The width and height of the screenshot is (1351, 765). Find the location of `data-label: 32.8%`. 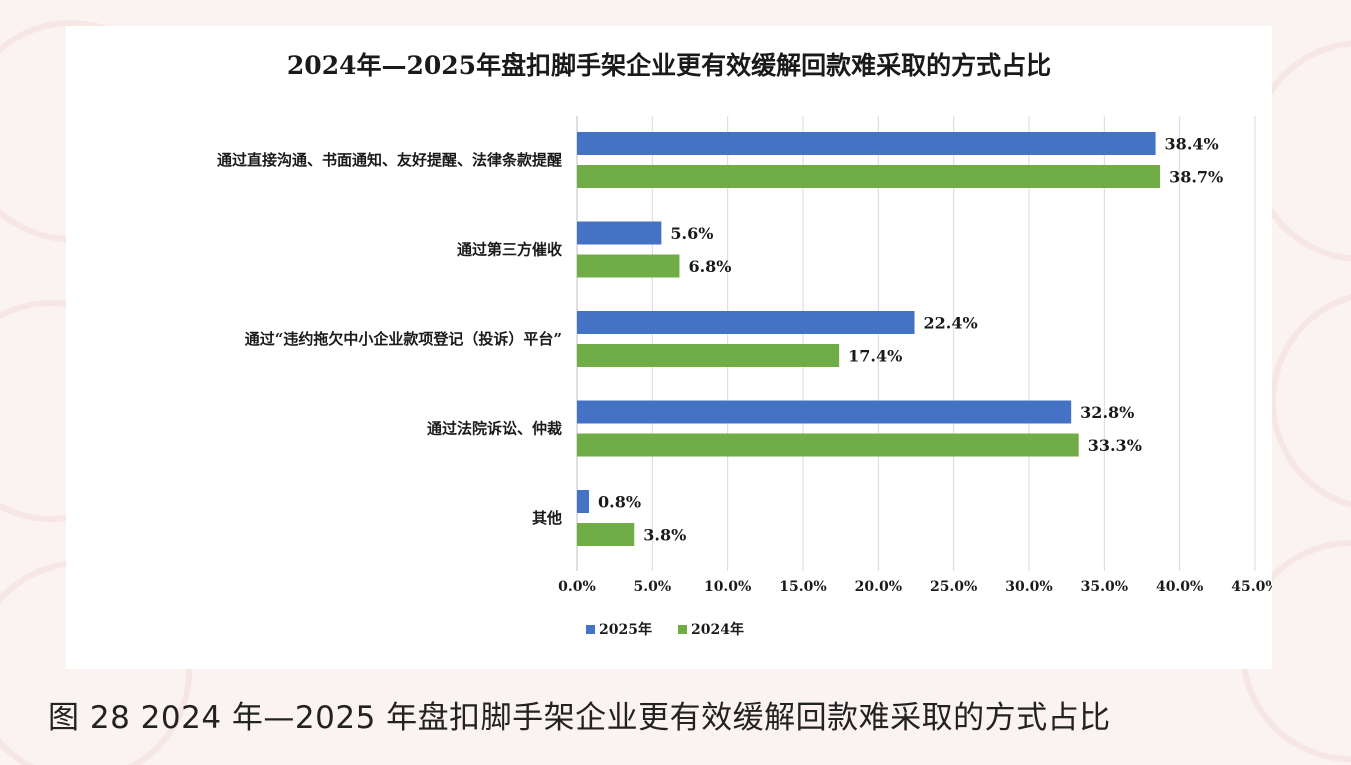

data-label: 32.8% is located at coordinates (1107, 412).